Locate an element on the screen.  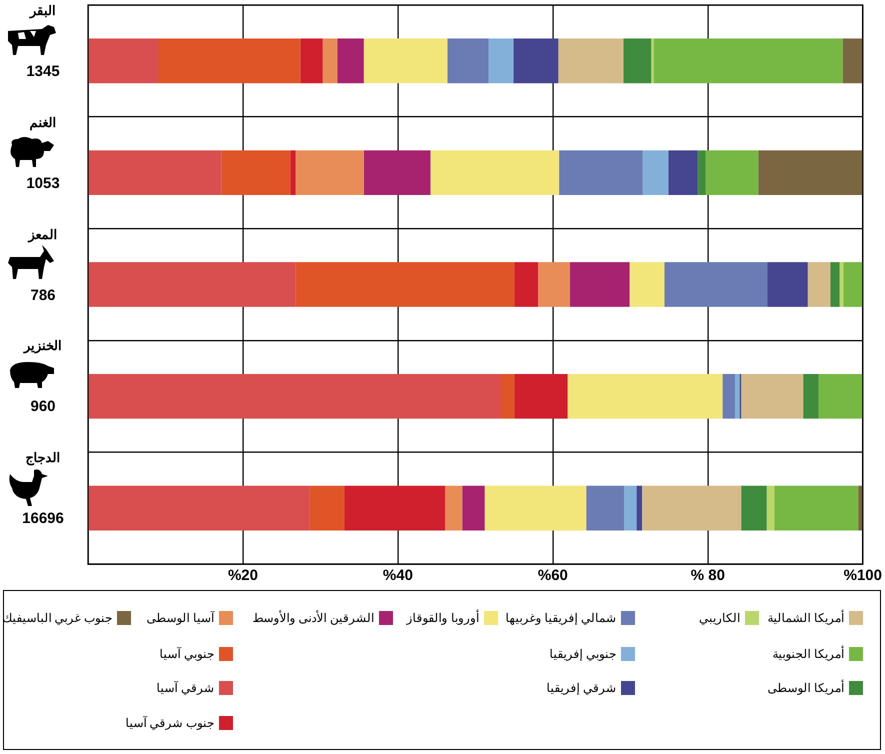
legend-label: الشرقين الأدنى والأوسط is located at coordinates (313, 618).